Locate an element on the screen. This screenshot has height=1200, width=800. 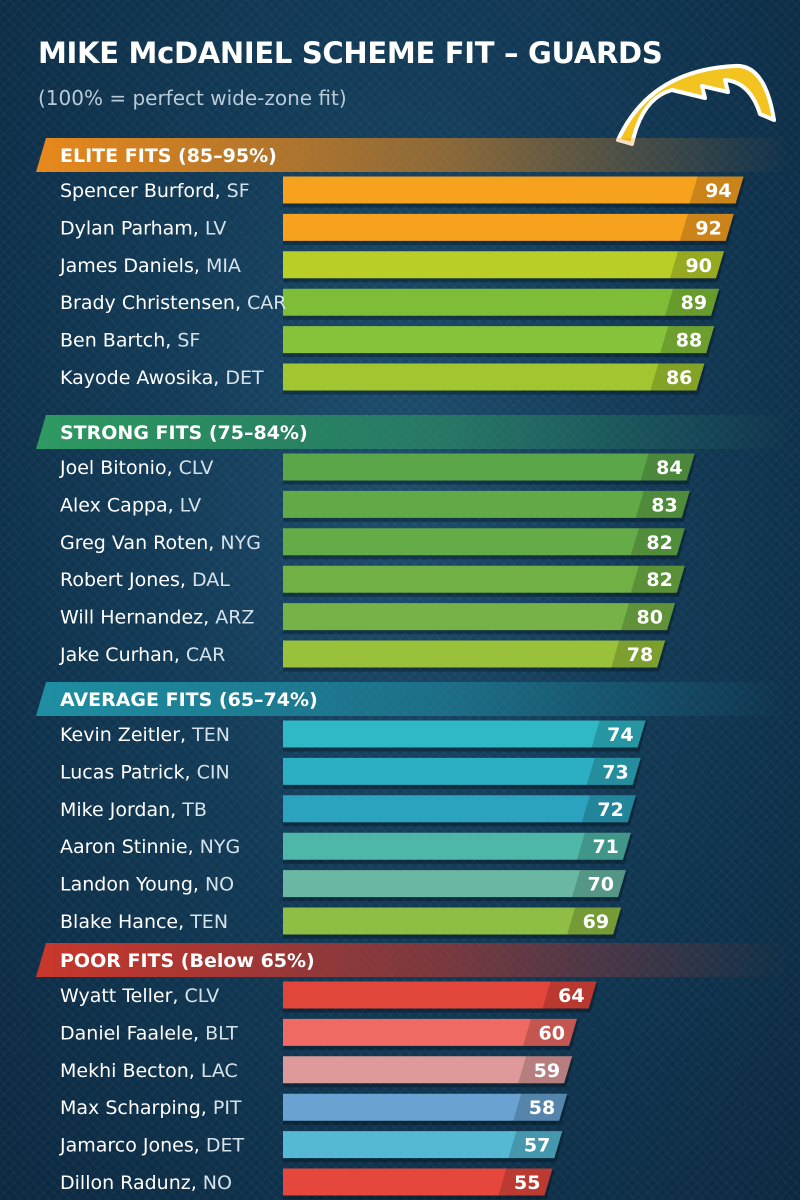
player-name: Landon Young, is located at coordinates (132, 885).